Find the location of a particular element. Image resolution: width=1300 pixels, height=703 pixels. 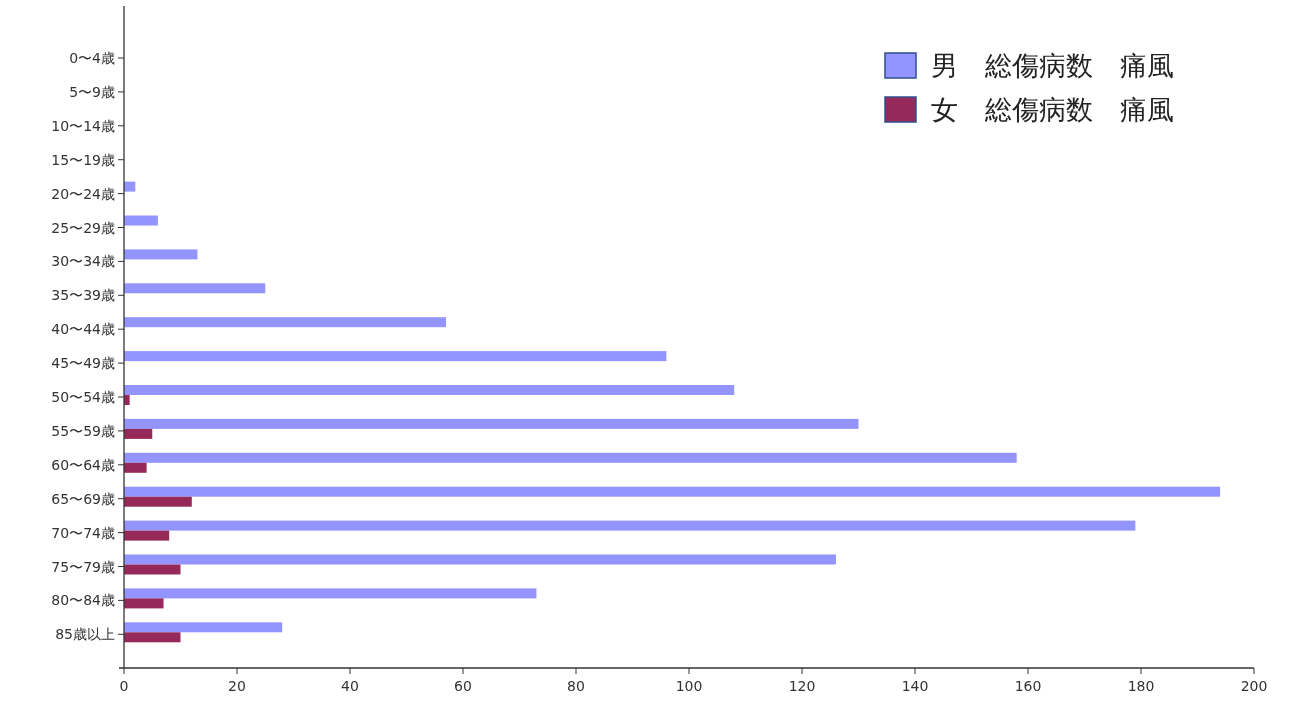

x-tick-label: 160 is located at coordinates (1028, 686).